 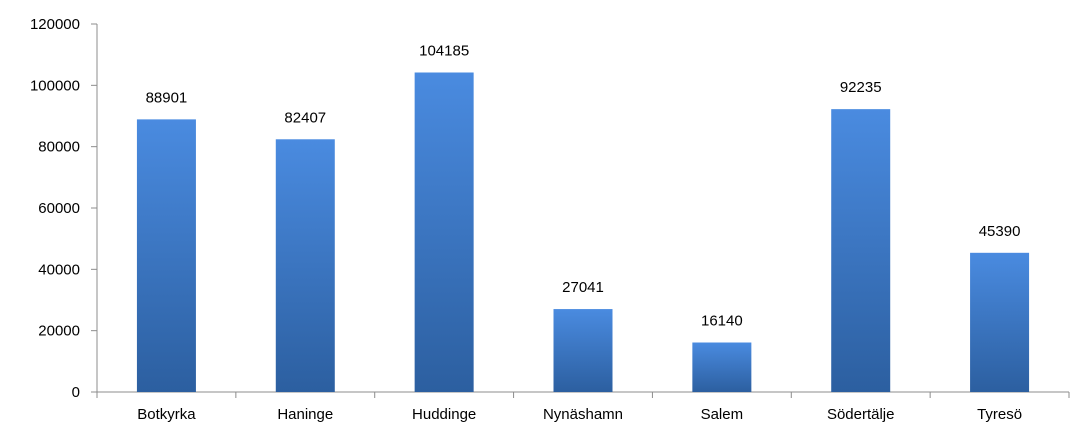 I want to click on y-tick-label: 0, so click(x=76, y=392).